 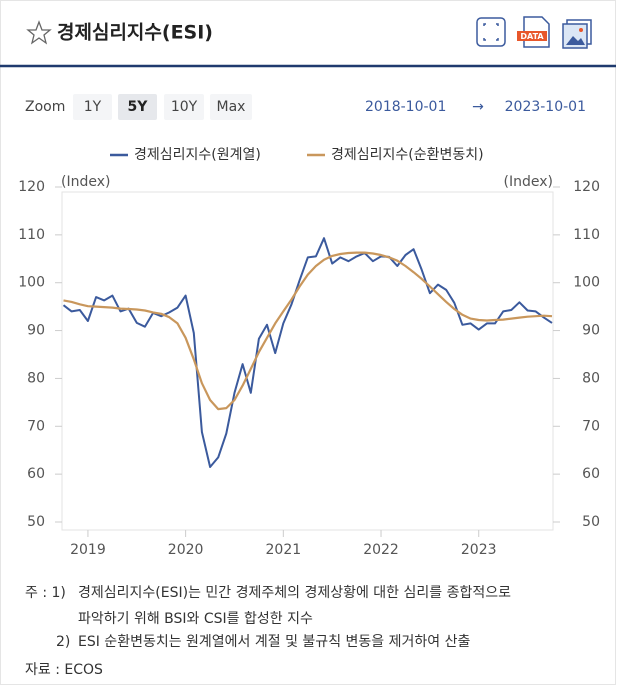 I want to click on note-2-number: 2), so click(x=63, y=642).